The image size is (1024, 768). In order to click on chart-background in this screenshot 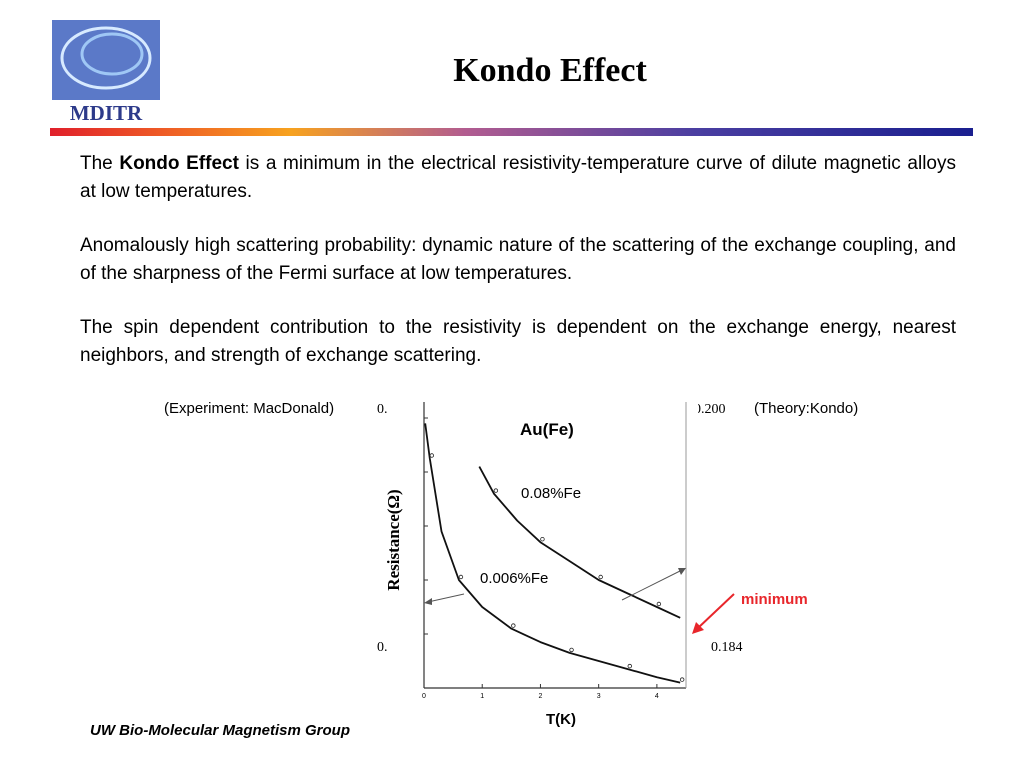, I will do `click(543, 559)`.